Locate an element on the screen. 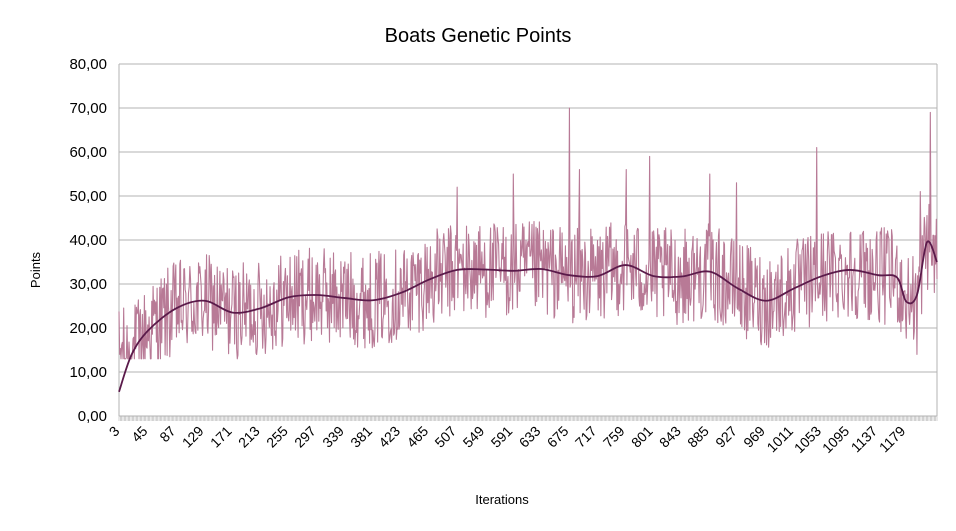 The image size is (956, 531). x-axis-tick-marks is located at coordinates (528, 418).